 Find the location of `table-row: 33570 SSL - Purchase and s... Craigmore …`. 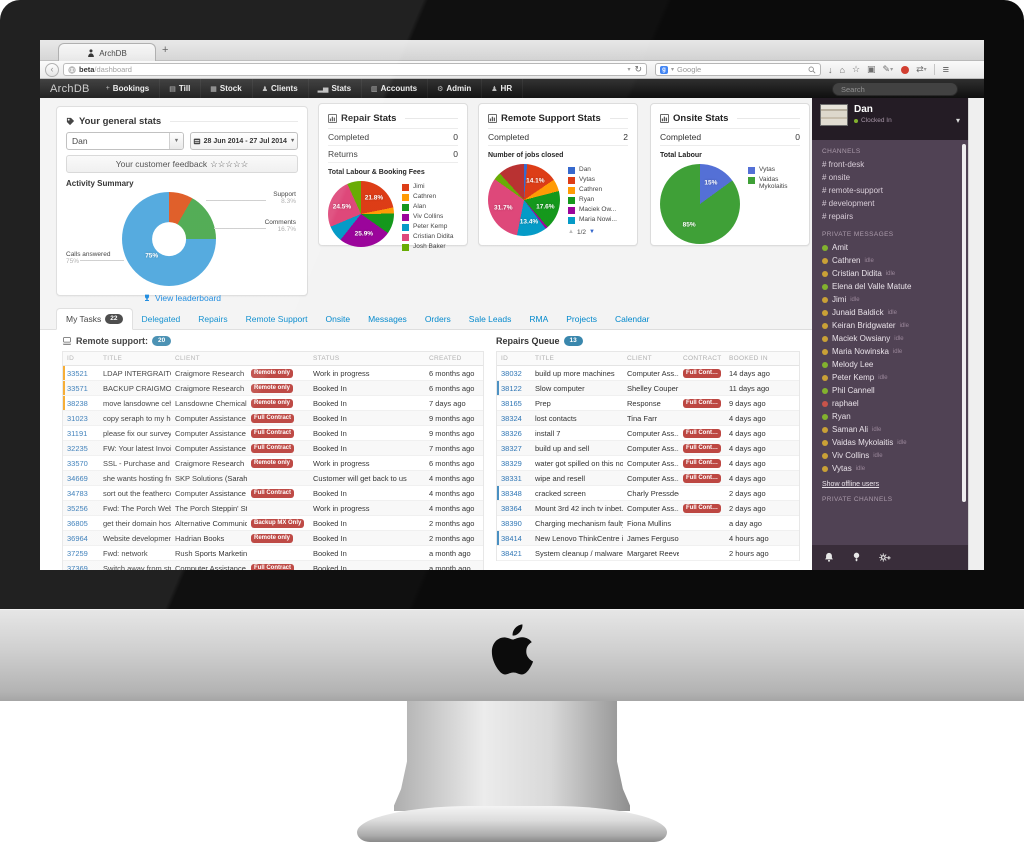

table-row: 33570 SSL - Purchase and s... Craigmore … is located at coordinates (273, 463).